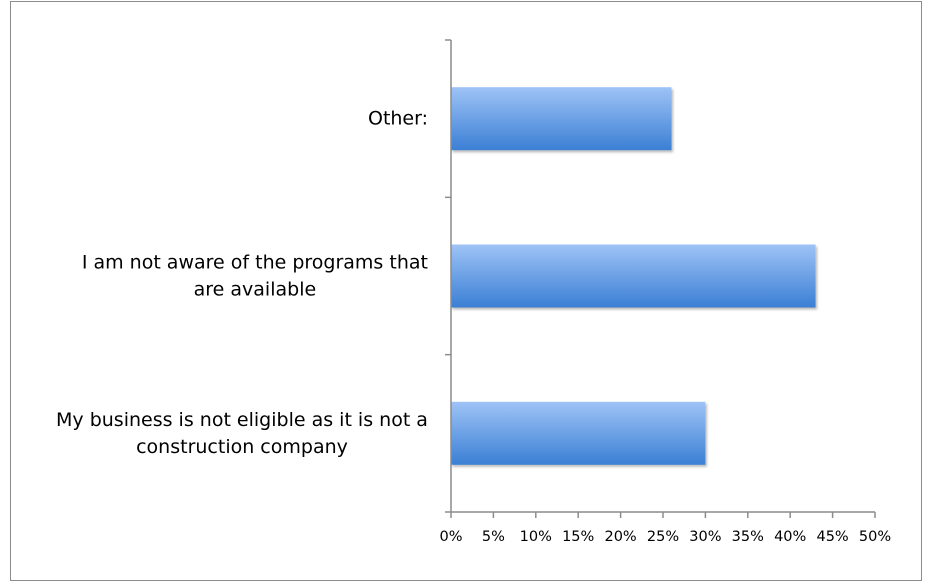 Image resolution: width=930 pixels, height=581 pixels. Describe the element at coordinates (578, 537) in the screenshot. I see `x-tick-label-3: 15%` at that location.